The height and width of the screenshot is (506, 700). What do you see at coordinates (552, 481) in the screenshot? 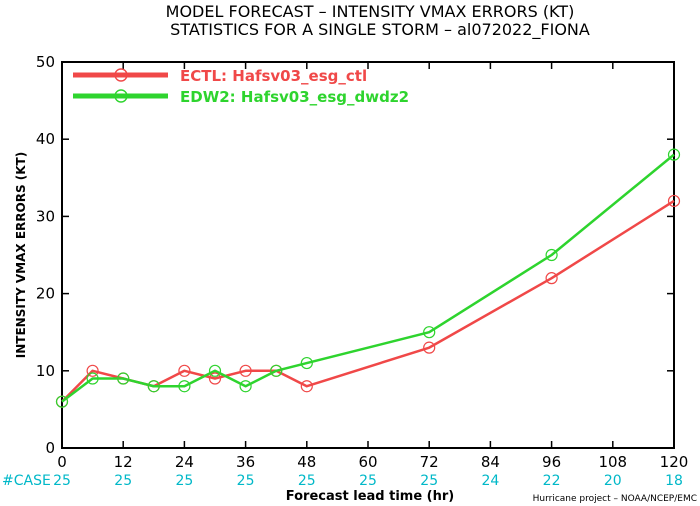
I see `case-count: 22` at bounding box center [552, 481].